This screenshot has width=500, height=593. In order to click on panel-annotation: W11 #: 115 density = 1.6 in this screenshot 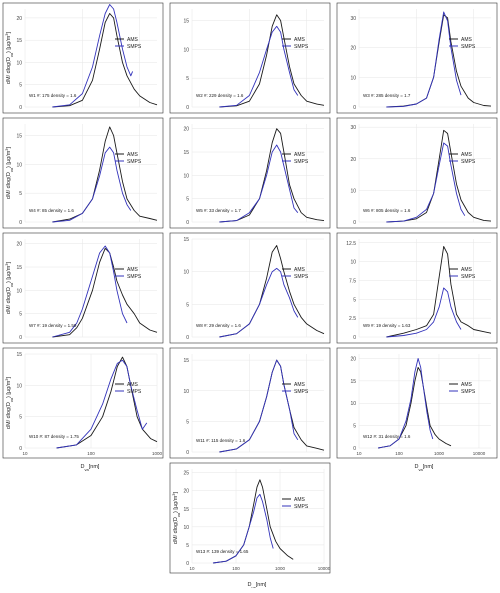, I will do `click(221, 440)`.